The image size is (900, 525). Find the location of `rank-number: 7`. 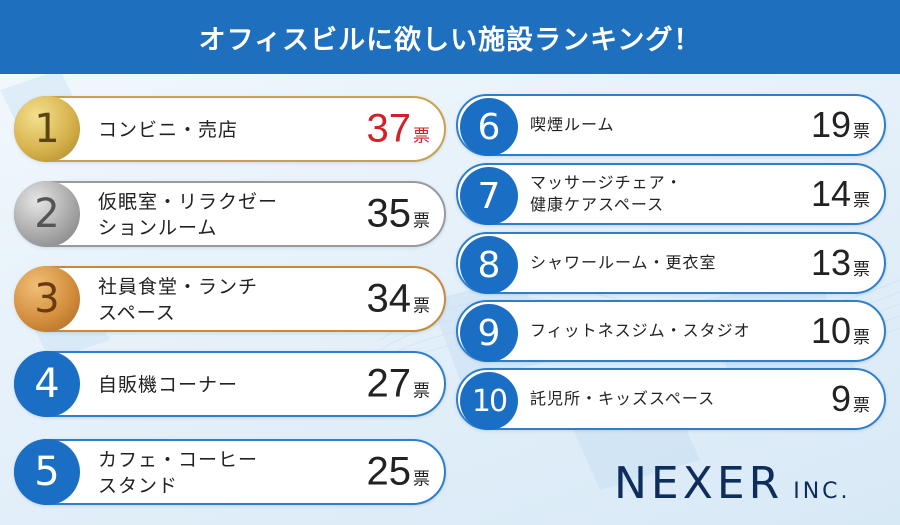

rank-number: 7 is located at coordinates (489, 196).